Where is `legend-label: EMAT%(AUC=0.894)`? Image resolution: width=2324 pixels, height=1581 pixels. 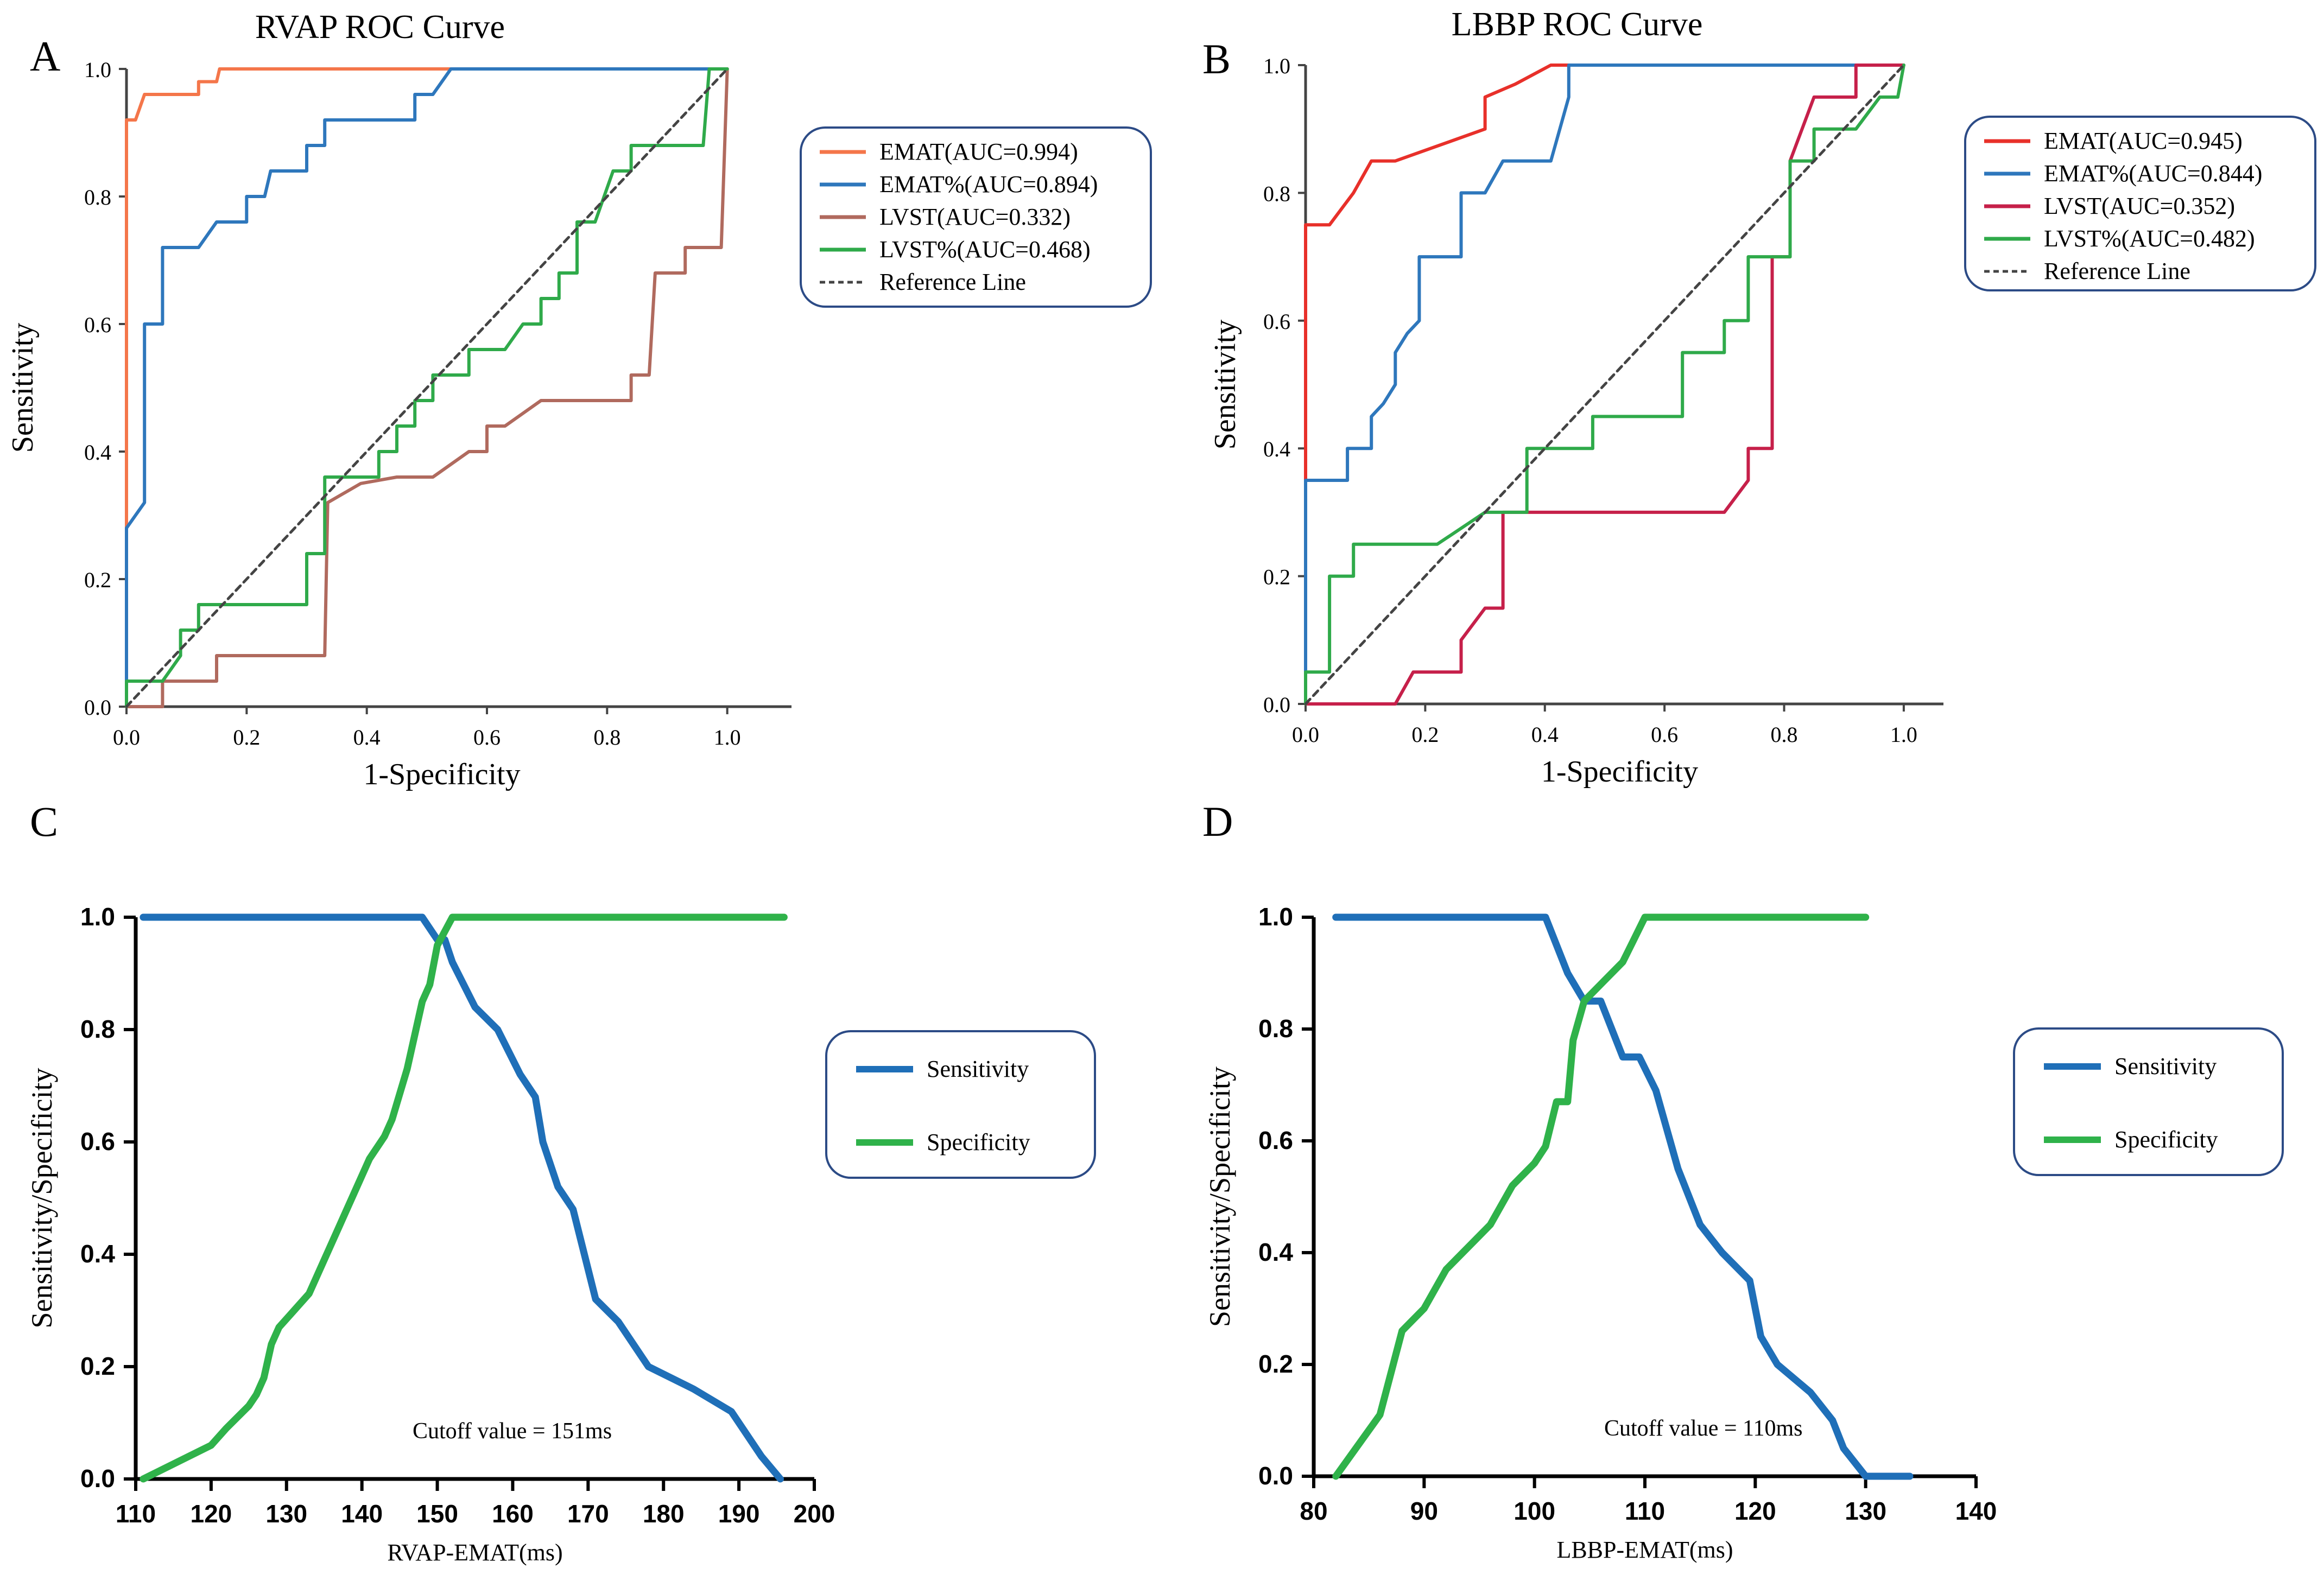 legend-label: EMAT%(AUC=0.894) is located at coordinates (989, 184).